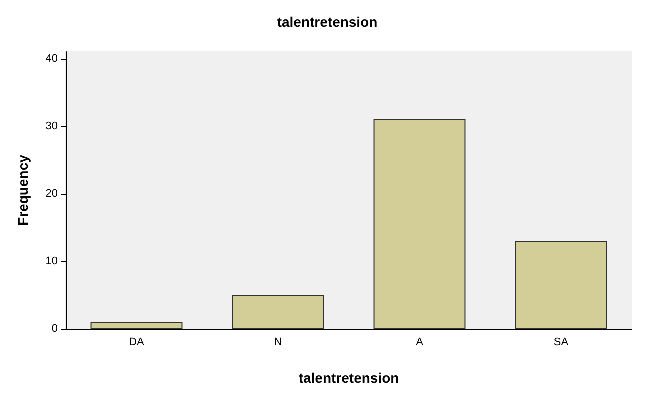  Describe the element at coordinates (55, 329) in the screenshot. I see `y-tick-label: 0` at that location.